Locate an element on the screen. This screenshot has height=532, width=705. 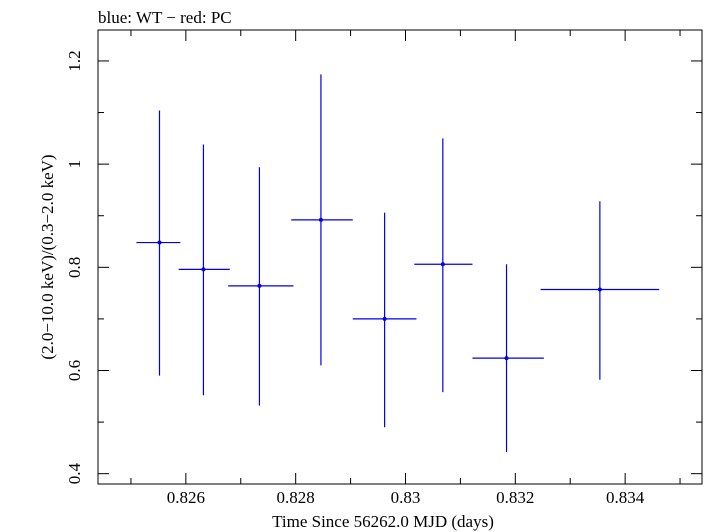
y-tick-label: 0.8 is located at coordinates (74, 267).